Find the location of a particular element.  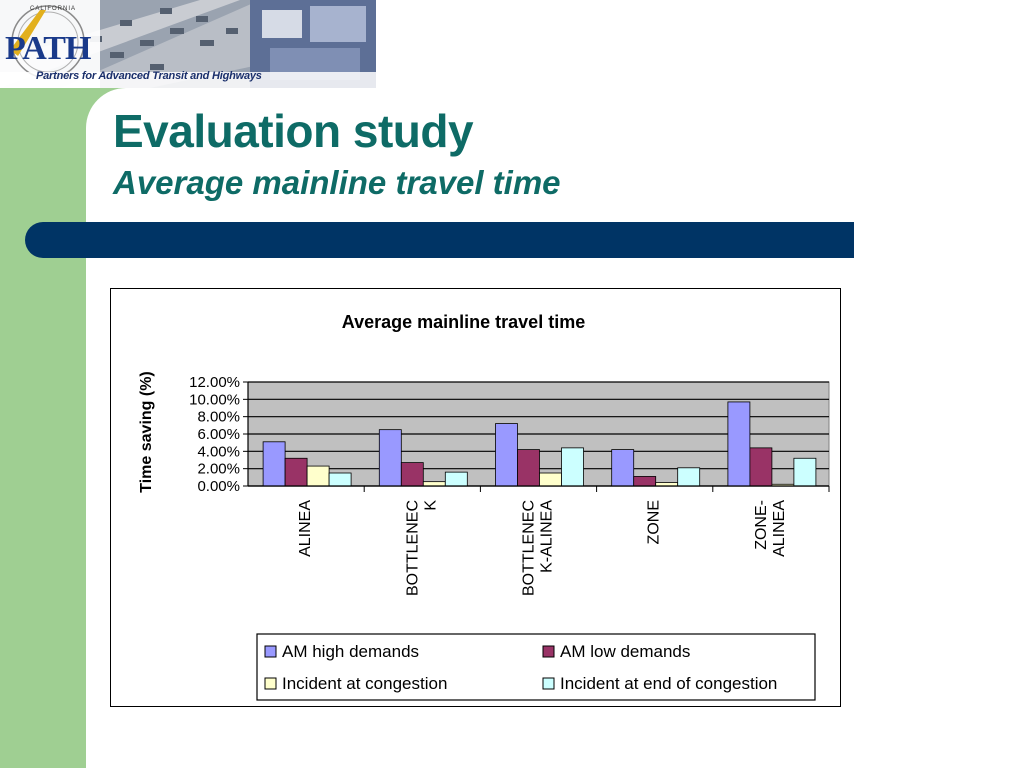

x-tick-label: K is located at coordinates (430, 505).